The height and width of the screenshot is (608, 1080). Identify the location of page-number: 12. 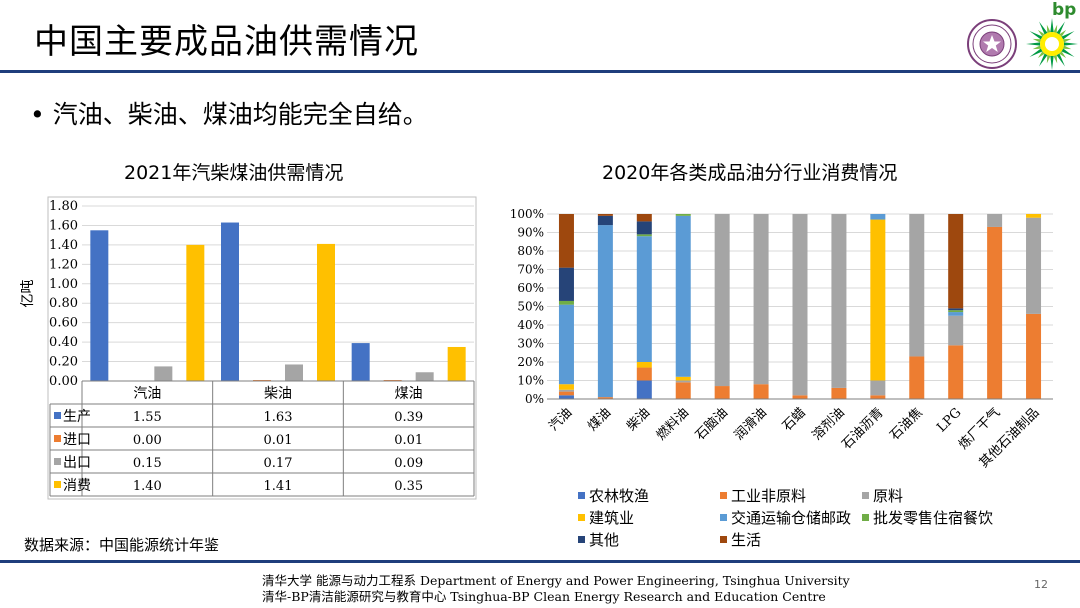
(1041, 584).